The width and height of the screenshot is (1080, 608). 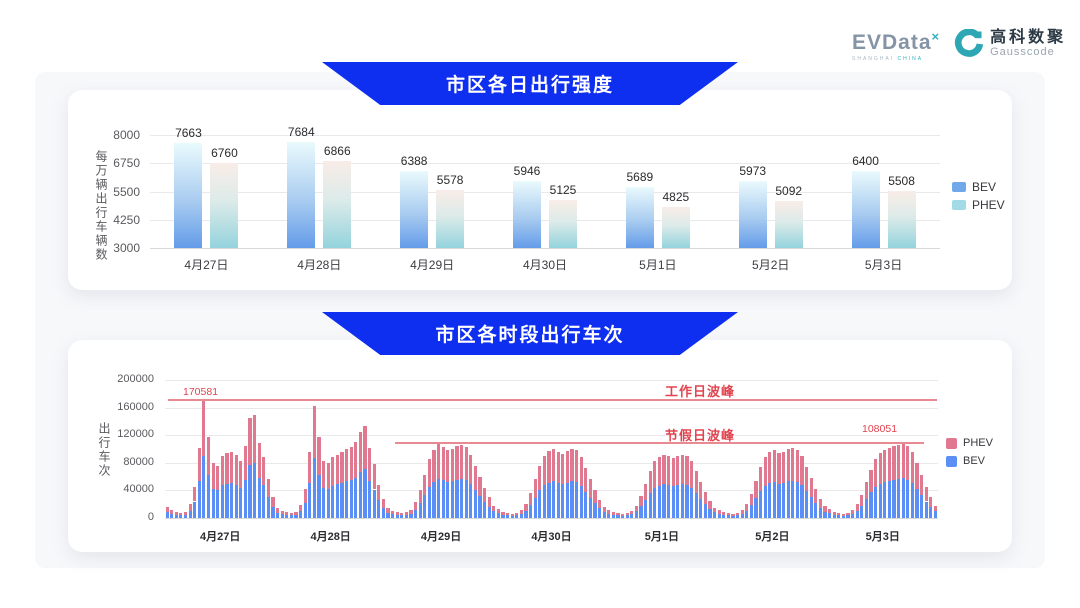 I want to click on evdata-tagline: SHANGHAI CHINA, so click(x=887, y=59).